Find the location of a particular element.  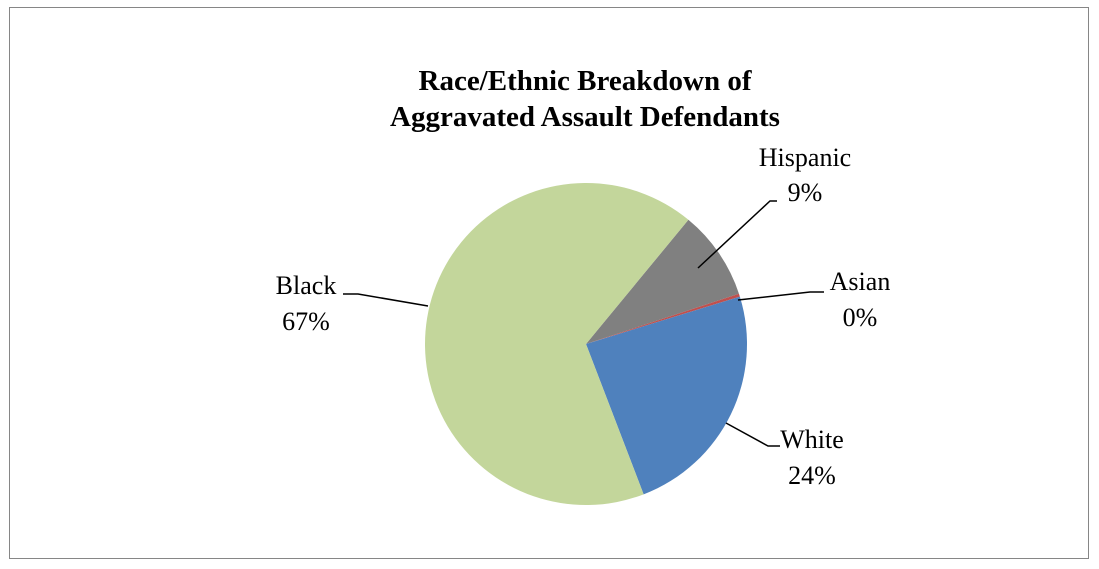

pie-slice-hispanic is located at coordinates (662, 281).